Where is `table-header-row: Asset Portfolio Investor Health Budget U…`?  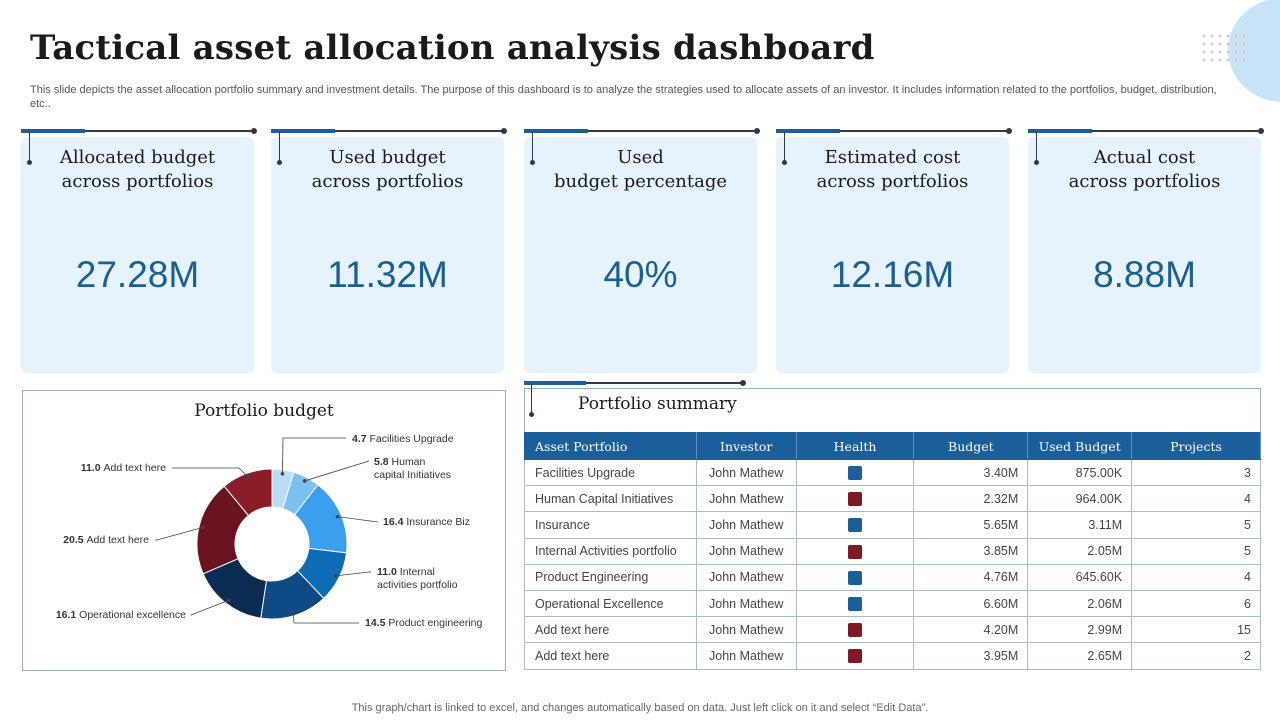
table-header-row: Asset Portfolio Investor Health Budget U… is located at coordinates (892, 446).